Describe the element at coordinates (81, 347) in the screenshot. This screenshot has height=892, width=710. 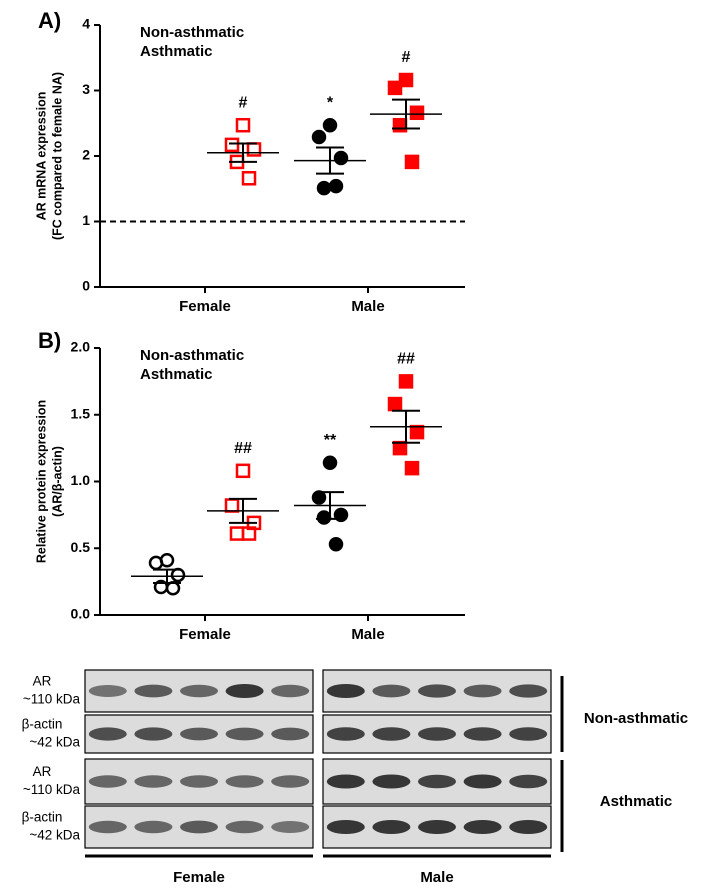
I see `y-tick-label: 2.0` at that location.